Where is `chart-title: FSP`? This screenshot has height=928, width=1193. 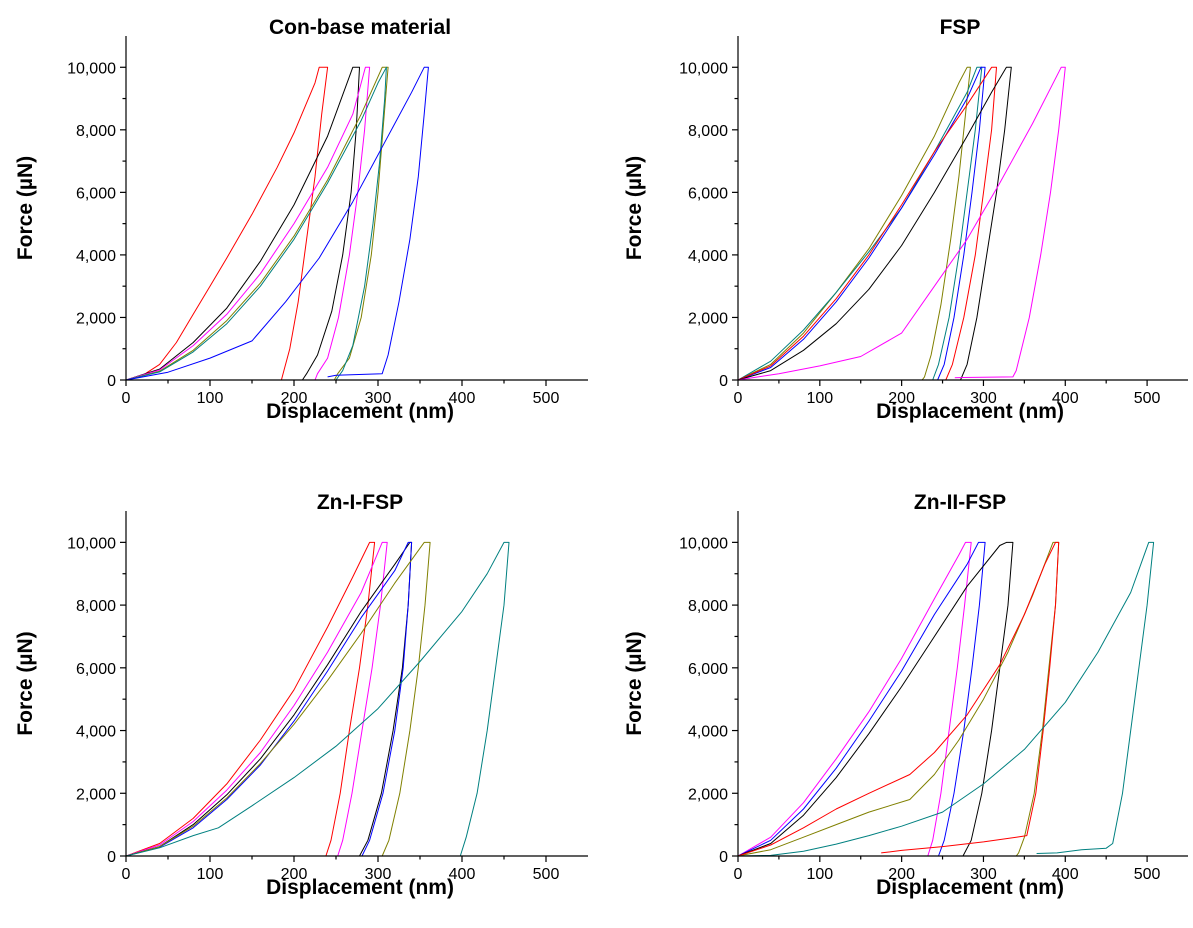
chart-title: FSP is located at coordinates (960, 27).